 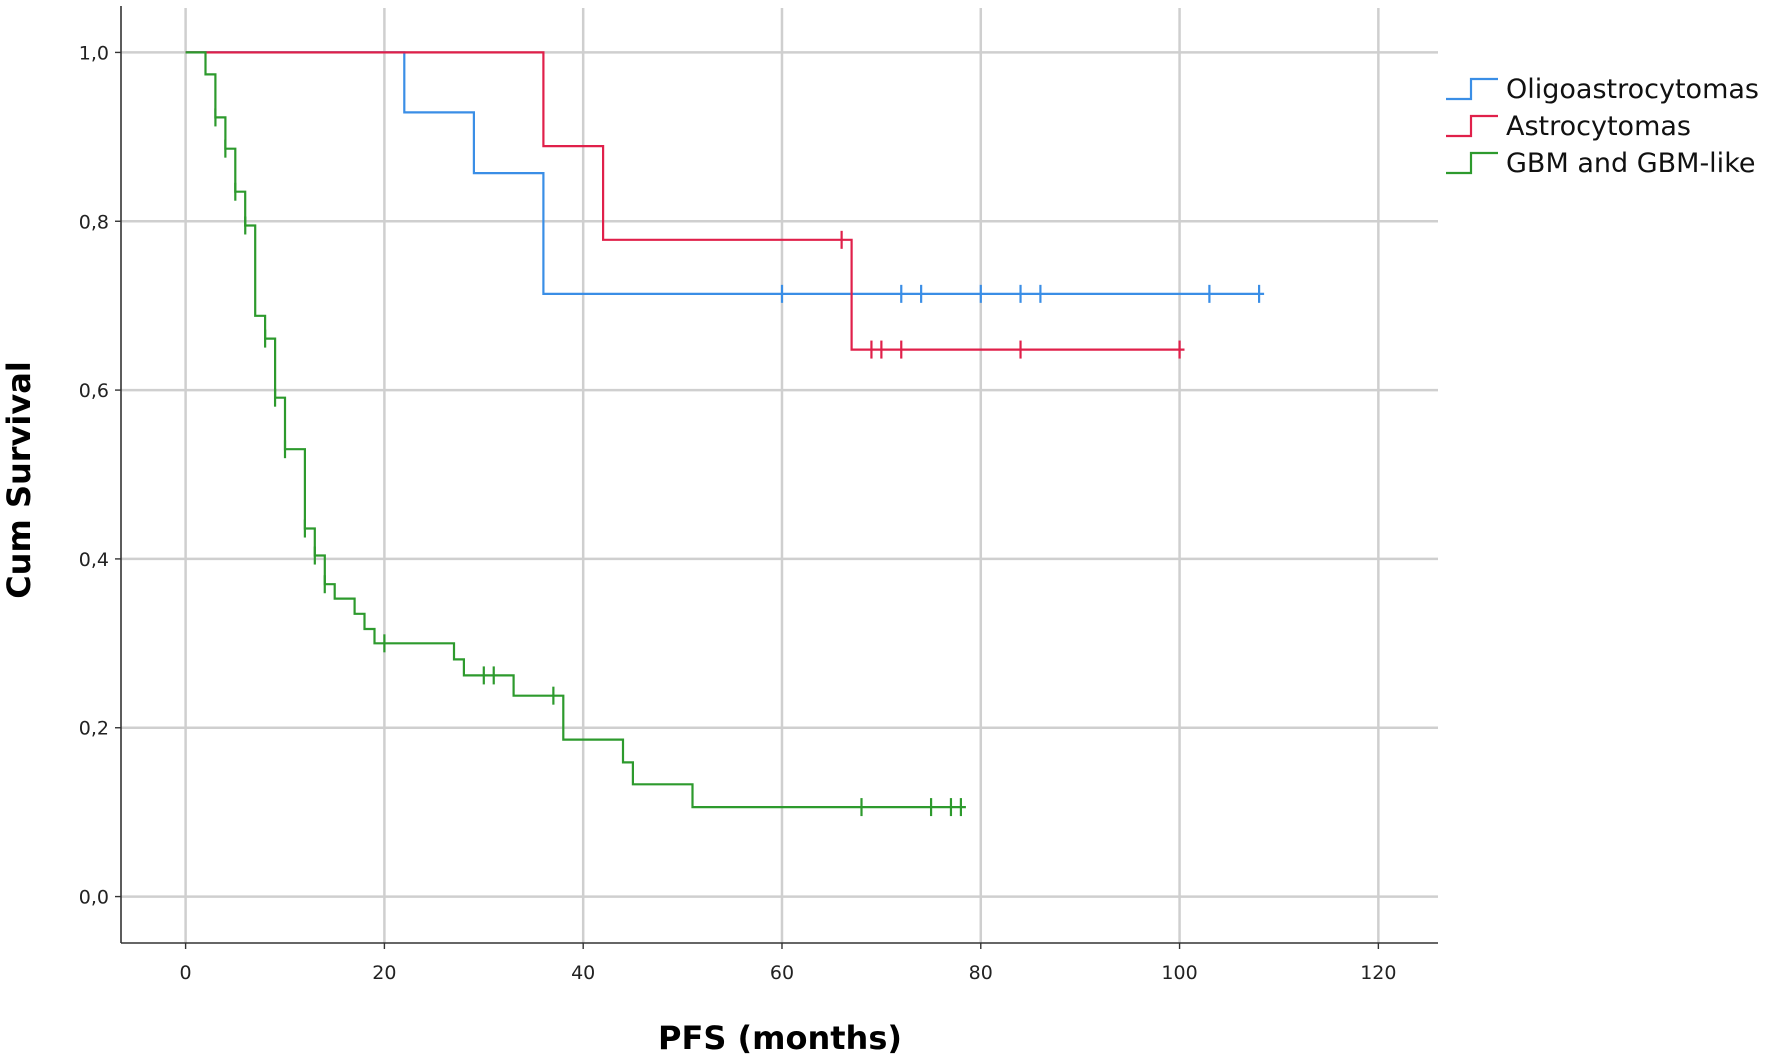 What do you see at coordinates (94, 560) in the screenshot?
I see `y-tick-label: 0,4` at bounding box center [94, 560].